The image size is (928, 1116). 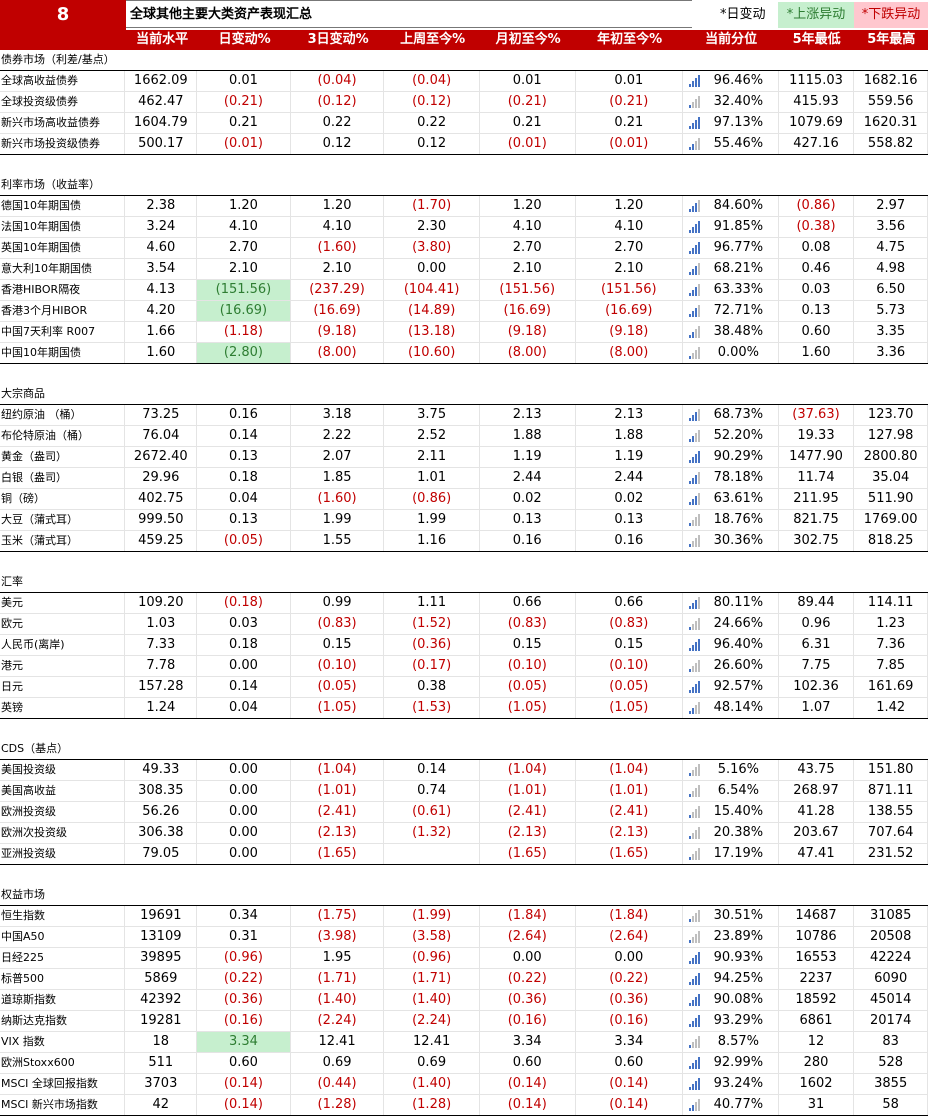 I want to click on percentile-value: 40.77%, so click(x=738, y=1104).